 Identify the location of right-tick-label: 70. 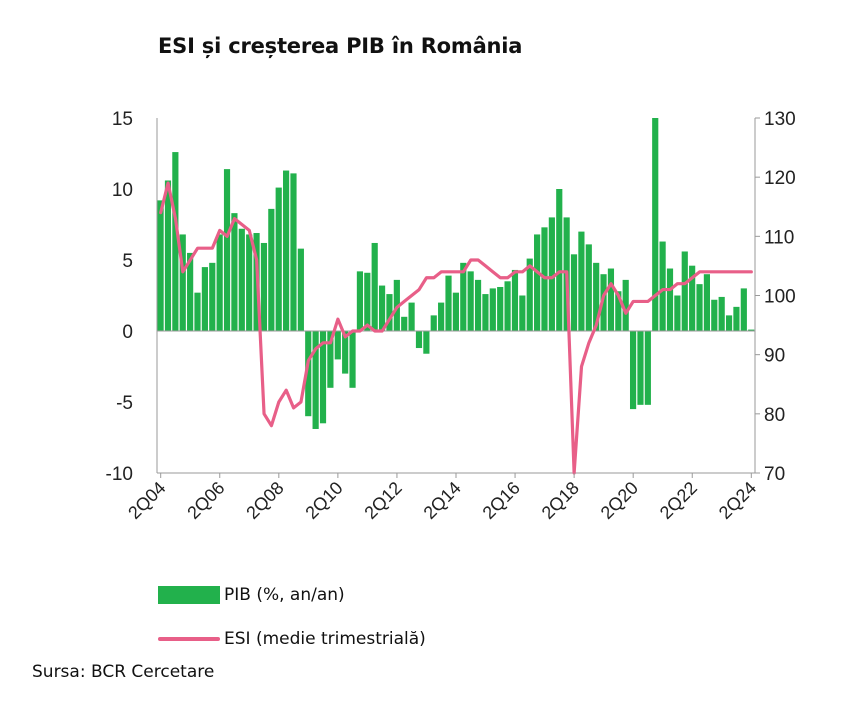
(774, 474).